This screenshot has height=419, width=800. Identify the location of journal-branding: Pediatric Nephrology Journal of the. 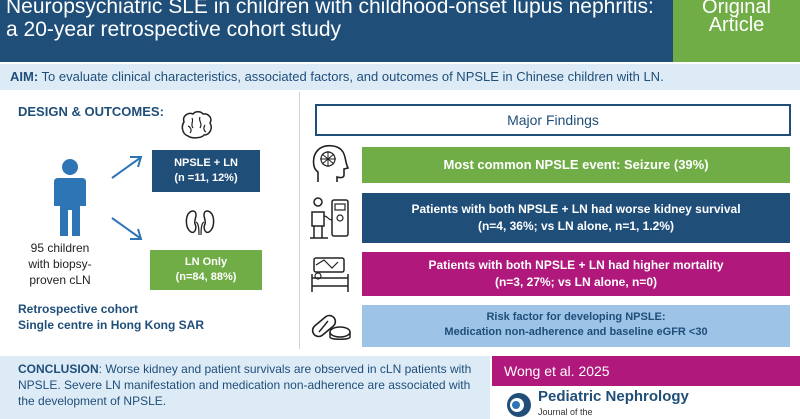
(646, 402).